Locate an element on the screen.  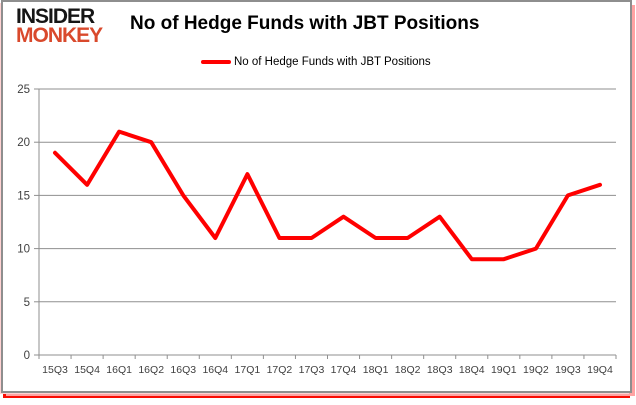
x-tick-label: 15Q4 is located at coordinates (87, 370).